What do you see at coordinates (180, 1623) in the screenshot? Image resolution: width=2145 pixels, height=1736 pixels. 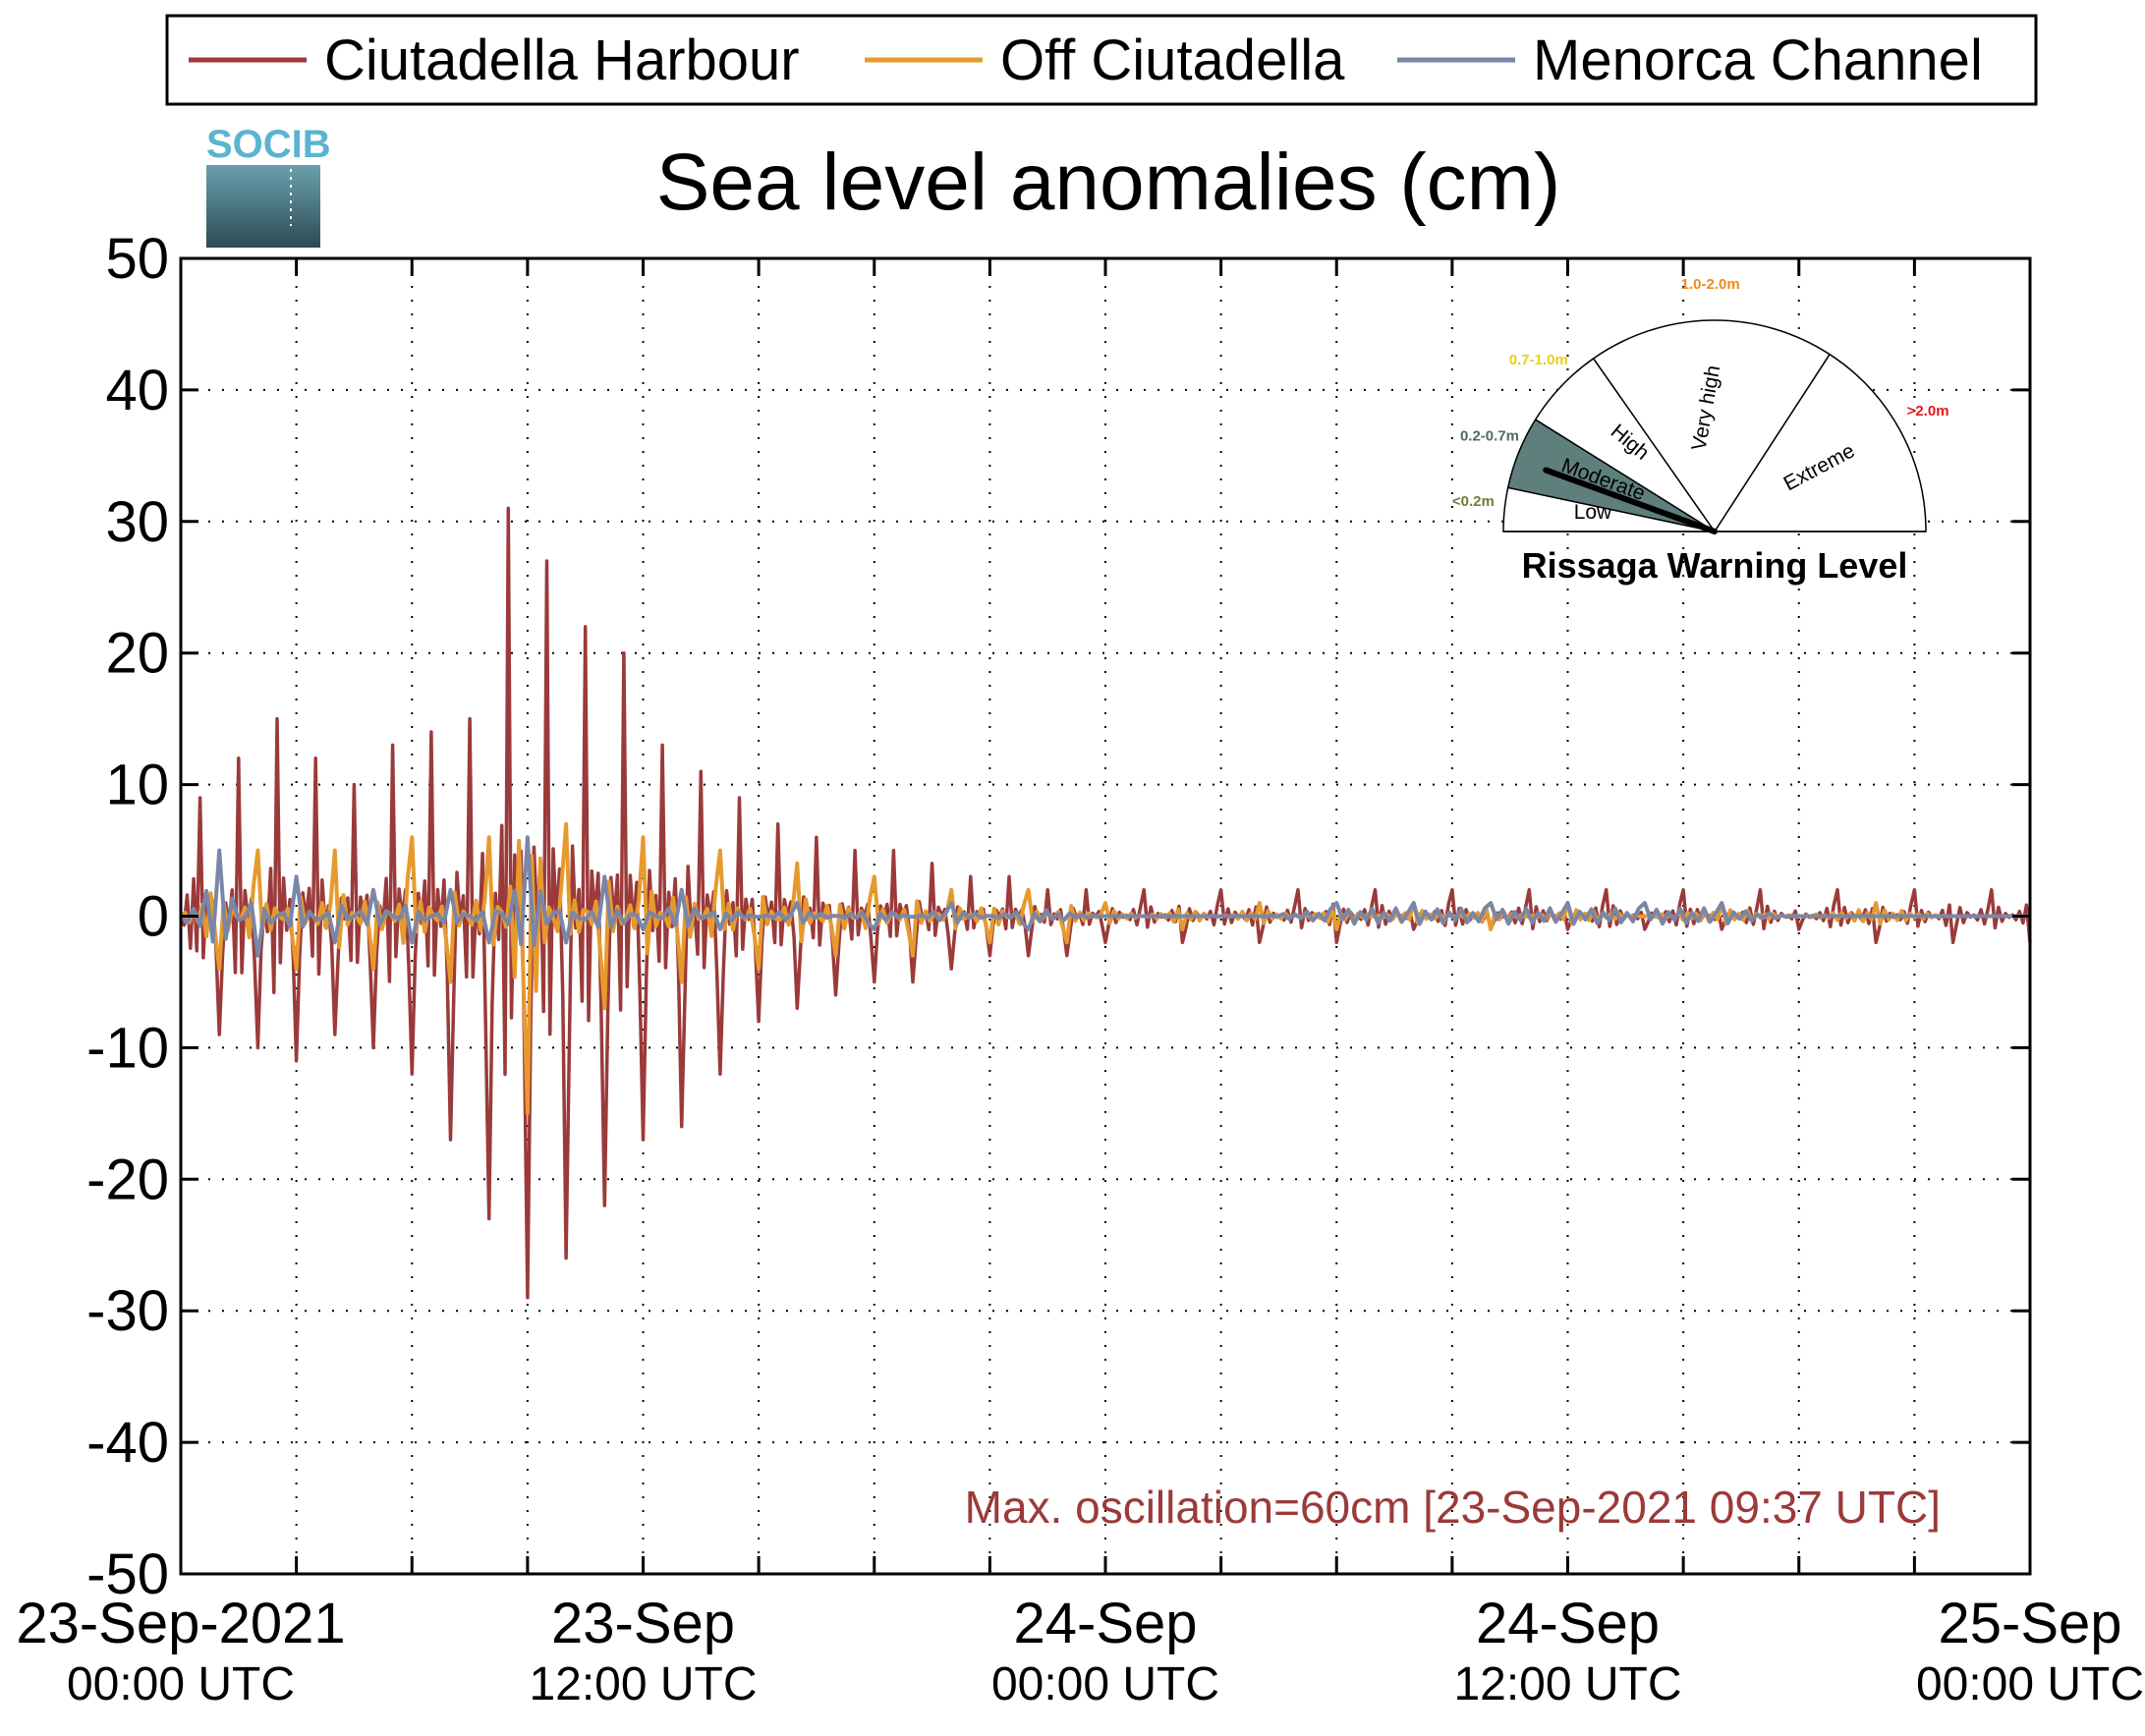 I see `x-tick-label-date: 23-Sep-2021` at bounding box center [180, 1623].